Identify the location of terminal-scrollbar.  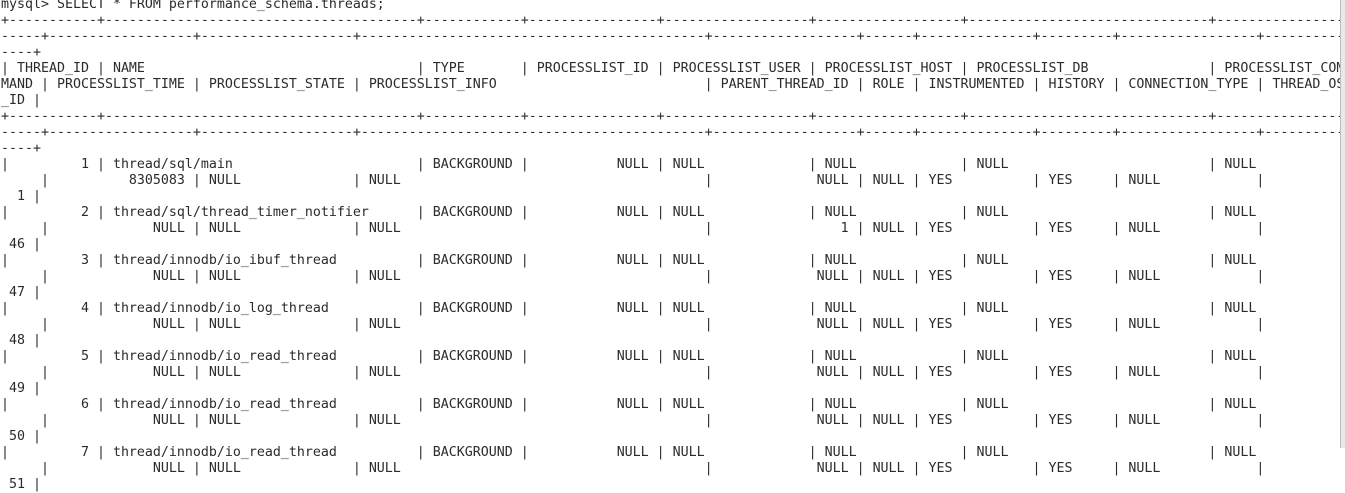
(1342, 224).